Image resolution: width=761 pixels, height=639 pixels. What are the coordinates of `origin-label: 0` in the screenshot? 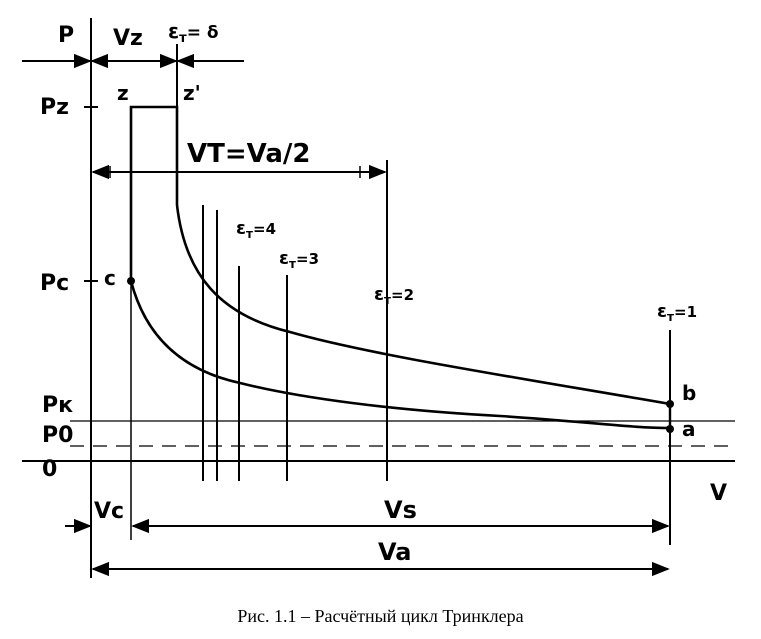 It's located at (49, 469).